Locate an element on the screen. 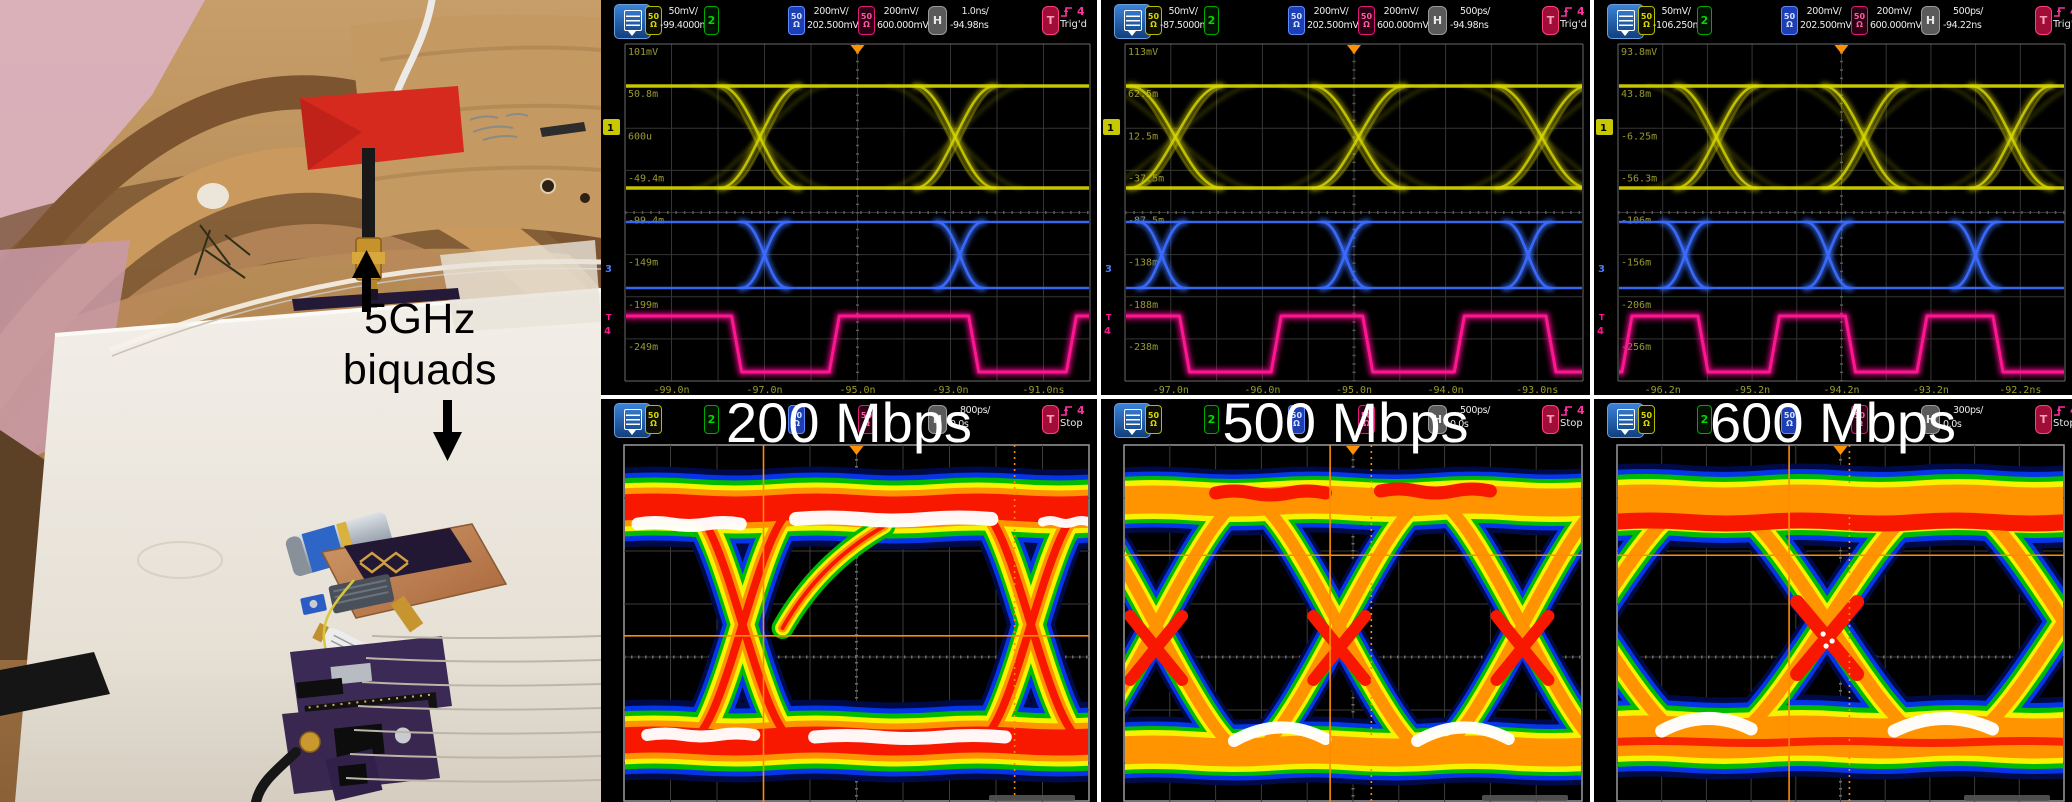 The image size is (2072, 802). svg-text: -56.3m is located at coordinates (1639, 178).